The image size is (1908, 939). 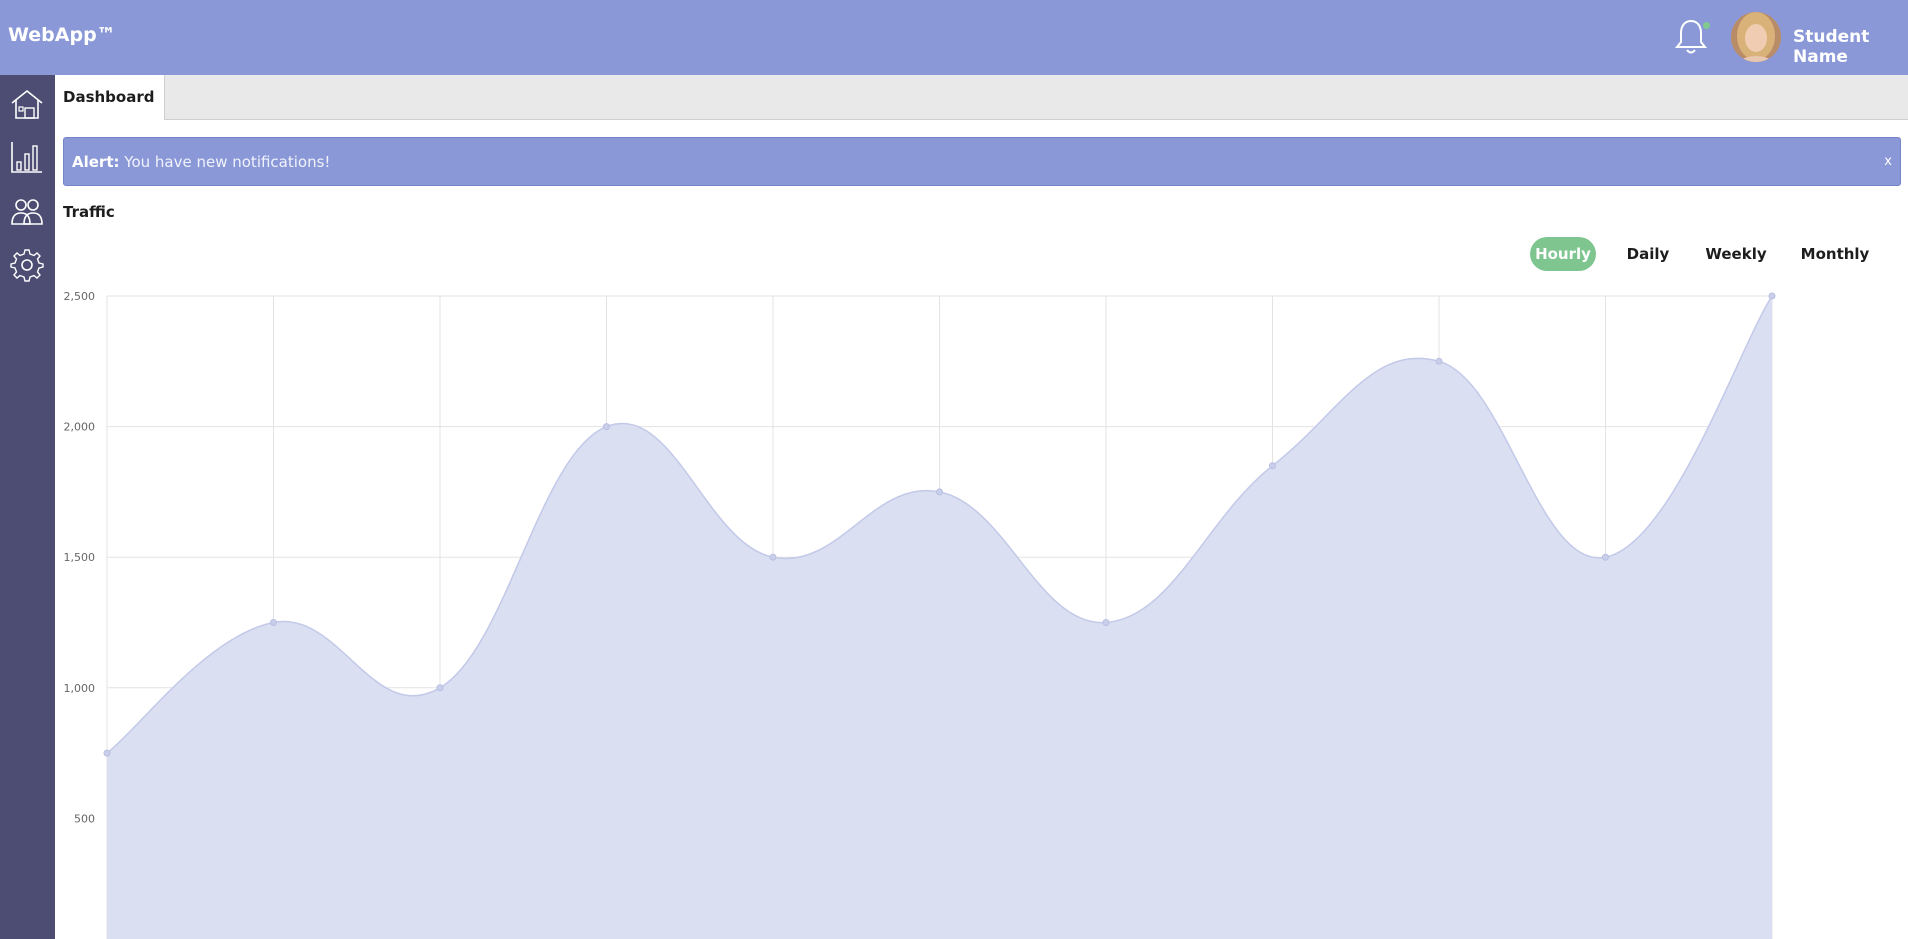 I want to click on y-tick-label: 2,500, so click(x=80, y=296).